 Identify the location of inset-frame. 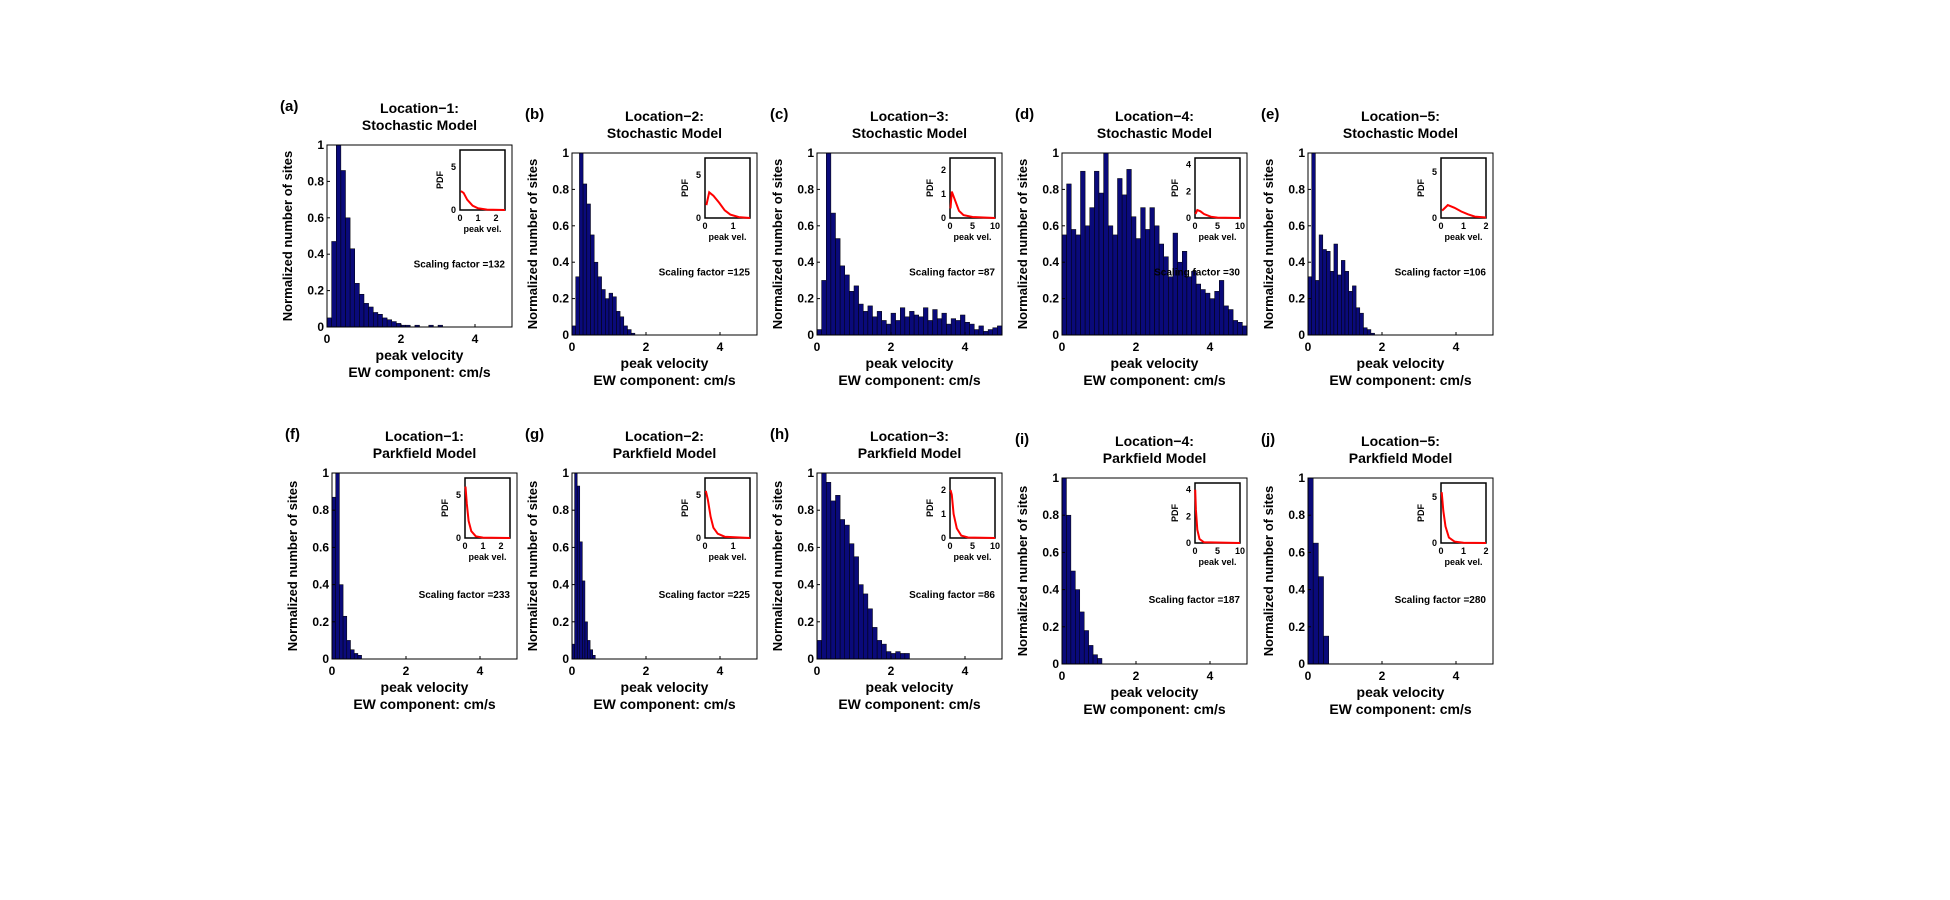
(727, 508).